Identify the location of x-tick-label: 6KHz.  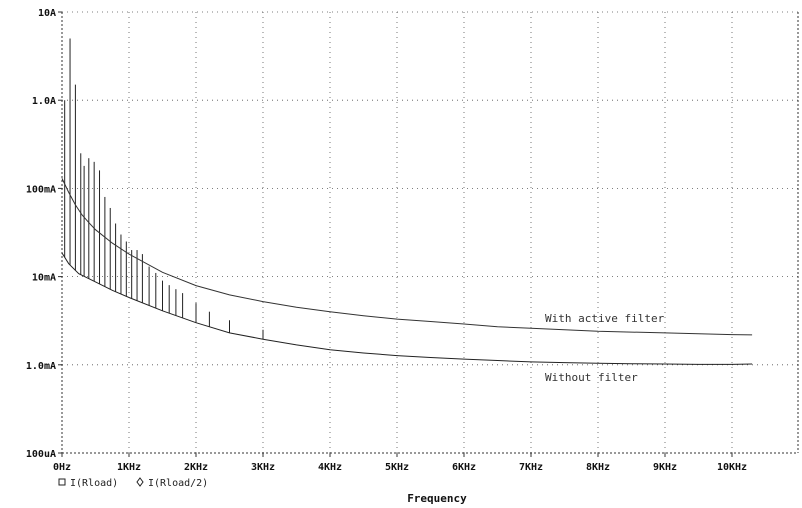
(464, 467).